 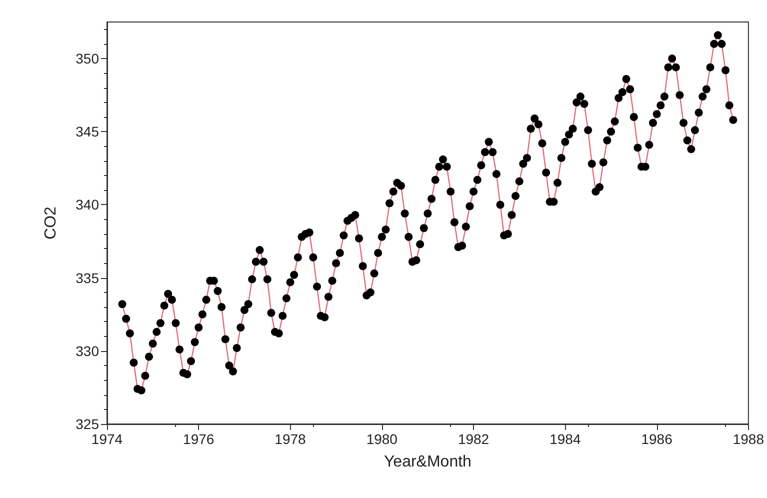 I want to click on y-tick-label: 345, so click(x=88, y=132).